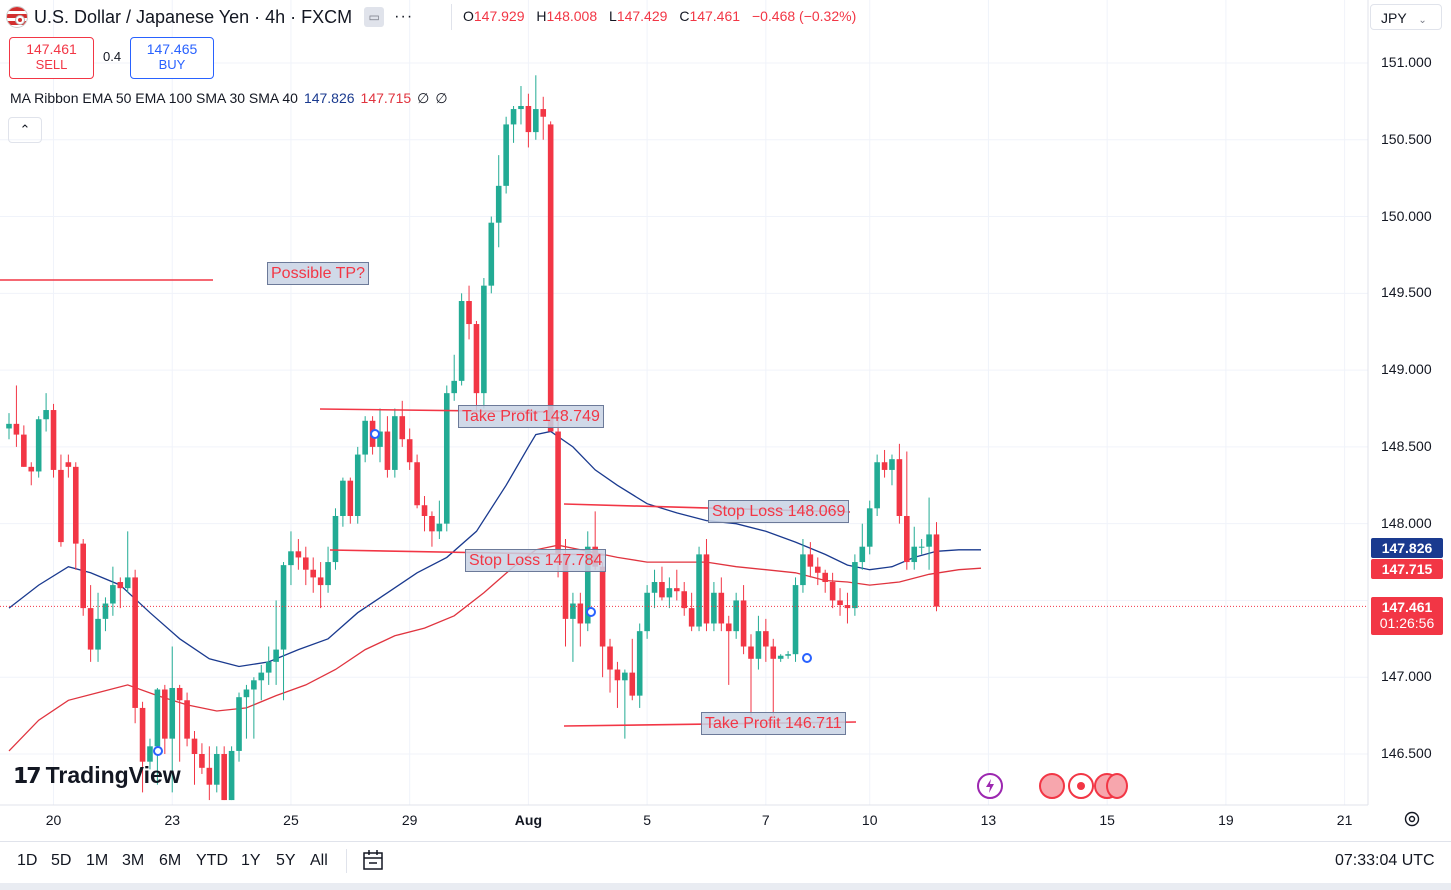  I want to click on time-axis-label: 13, so click(988, 820).